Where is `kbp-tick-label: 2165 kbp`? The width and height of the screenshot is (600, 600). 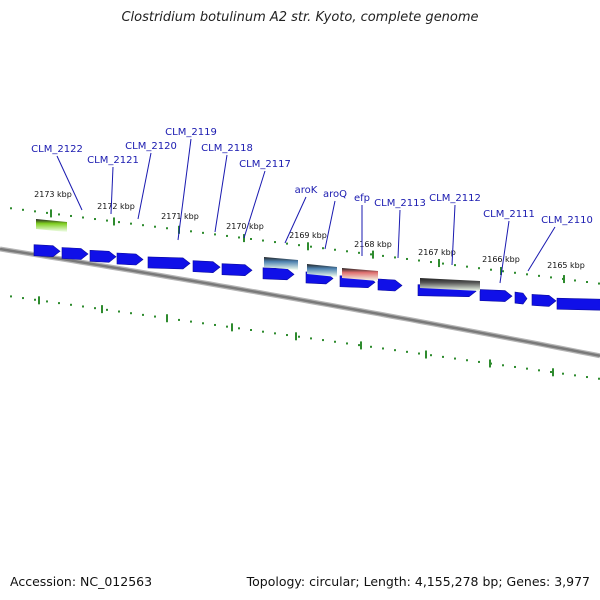 kbp-tick-label: 2165 kbp is located at coordinates (566, 265).